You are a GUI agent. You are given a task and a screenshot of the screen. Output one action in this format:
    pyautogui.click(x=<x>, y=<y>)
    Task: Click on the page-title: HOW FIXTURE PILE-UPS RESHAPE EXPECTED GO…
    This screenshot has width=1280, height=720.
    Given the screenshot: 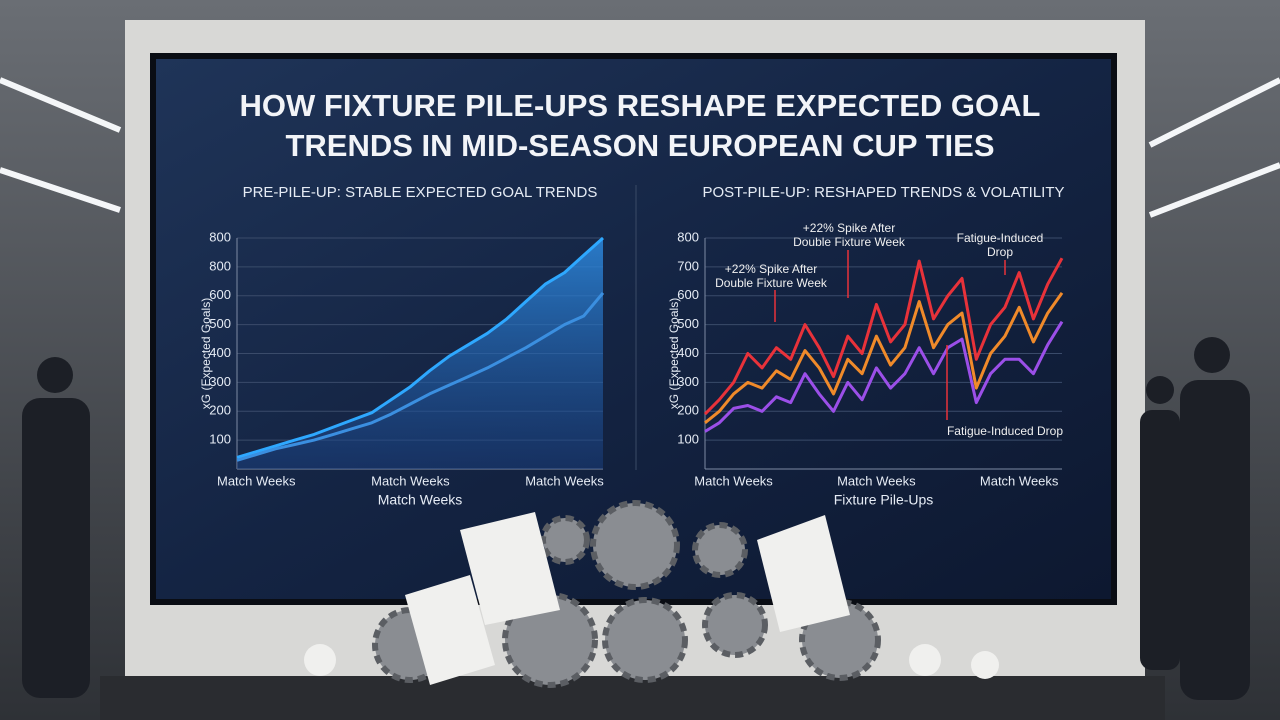 What is the action you would take?
    pyautogui.click(x=640, y=125)
    